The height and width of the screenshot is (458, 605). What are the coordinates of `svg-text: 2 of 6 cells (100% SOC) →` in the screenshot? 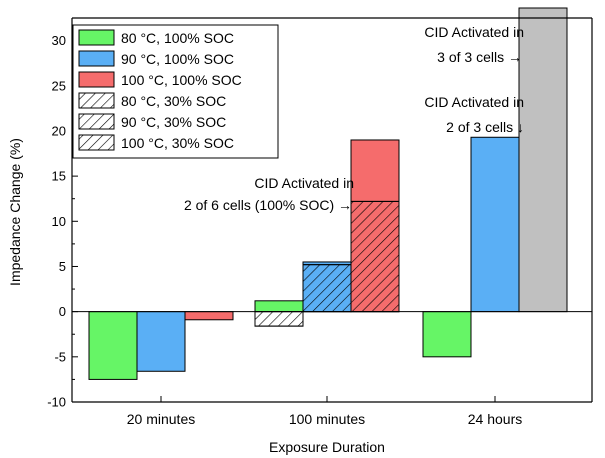 It's located at (268, 205).